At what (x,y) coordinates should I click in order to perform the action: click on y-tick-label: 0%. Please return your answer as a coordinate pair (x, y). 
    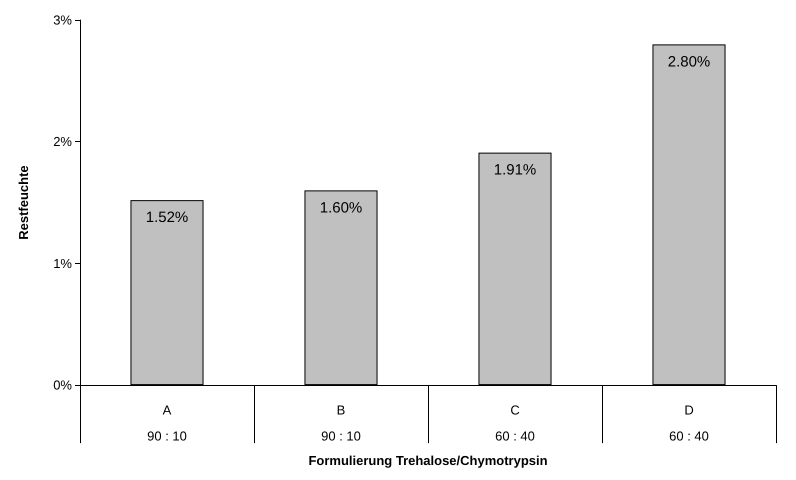
    Looking at the image, I should click on (62, 385).